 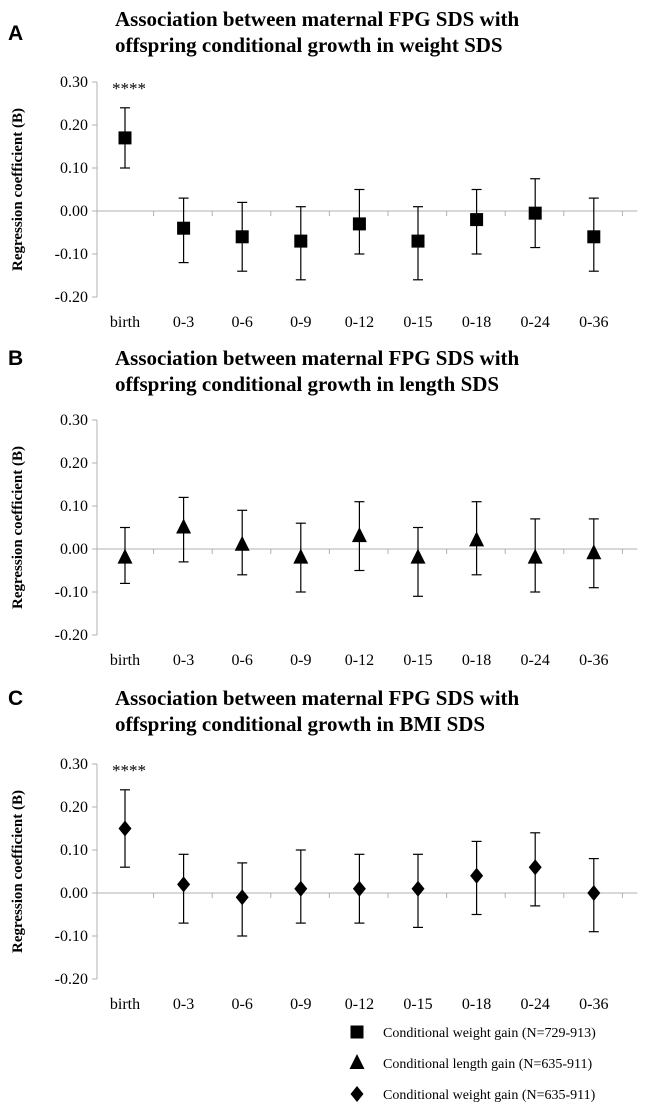 What do you see at coordinates (489, 1095) in the screenshot?
I see `legend-label: Conditional weight gain (N=635-911)` at bounding box center [489, 1095].